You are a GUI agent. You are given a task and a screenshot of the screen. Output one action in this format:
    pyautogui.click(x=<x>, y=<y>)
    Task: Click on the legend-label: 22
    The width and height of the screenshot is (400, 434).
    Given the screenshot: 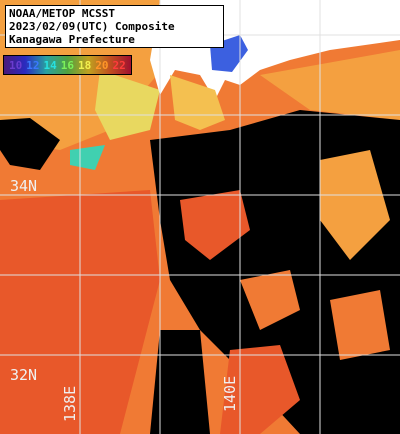 What is the action you would take?
    pyautogui.click(x=119, y=65)
    